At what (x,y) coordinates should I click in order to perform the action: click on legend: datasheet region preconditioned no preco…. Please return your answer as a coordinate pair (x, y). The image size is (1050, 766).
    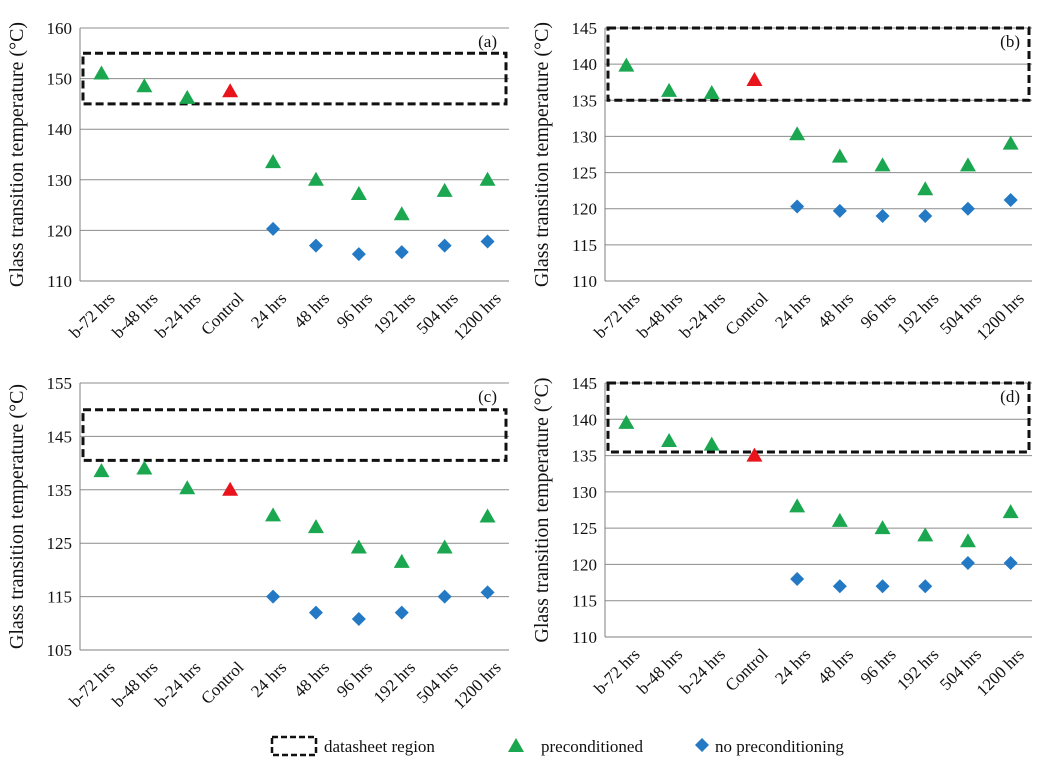
    Looking at the image, I should click on (557, 746).